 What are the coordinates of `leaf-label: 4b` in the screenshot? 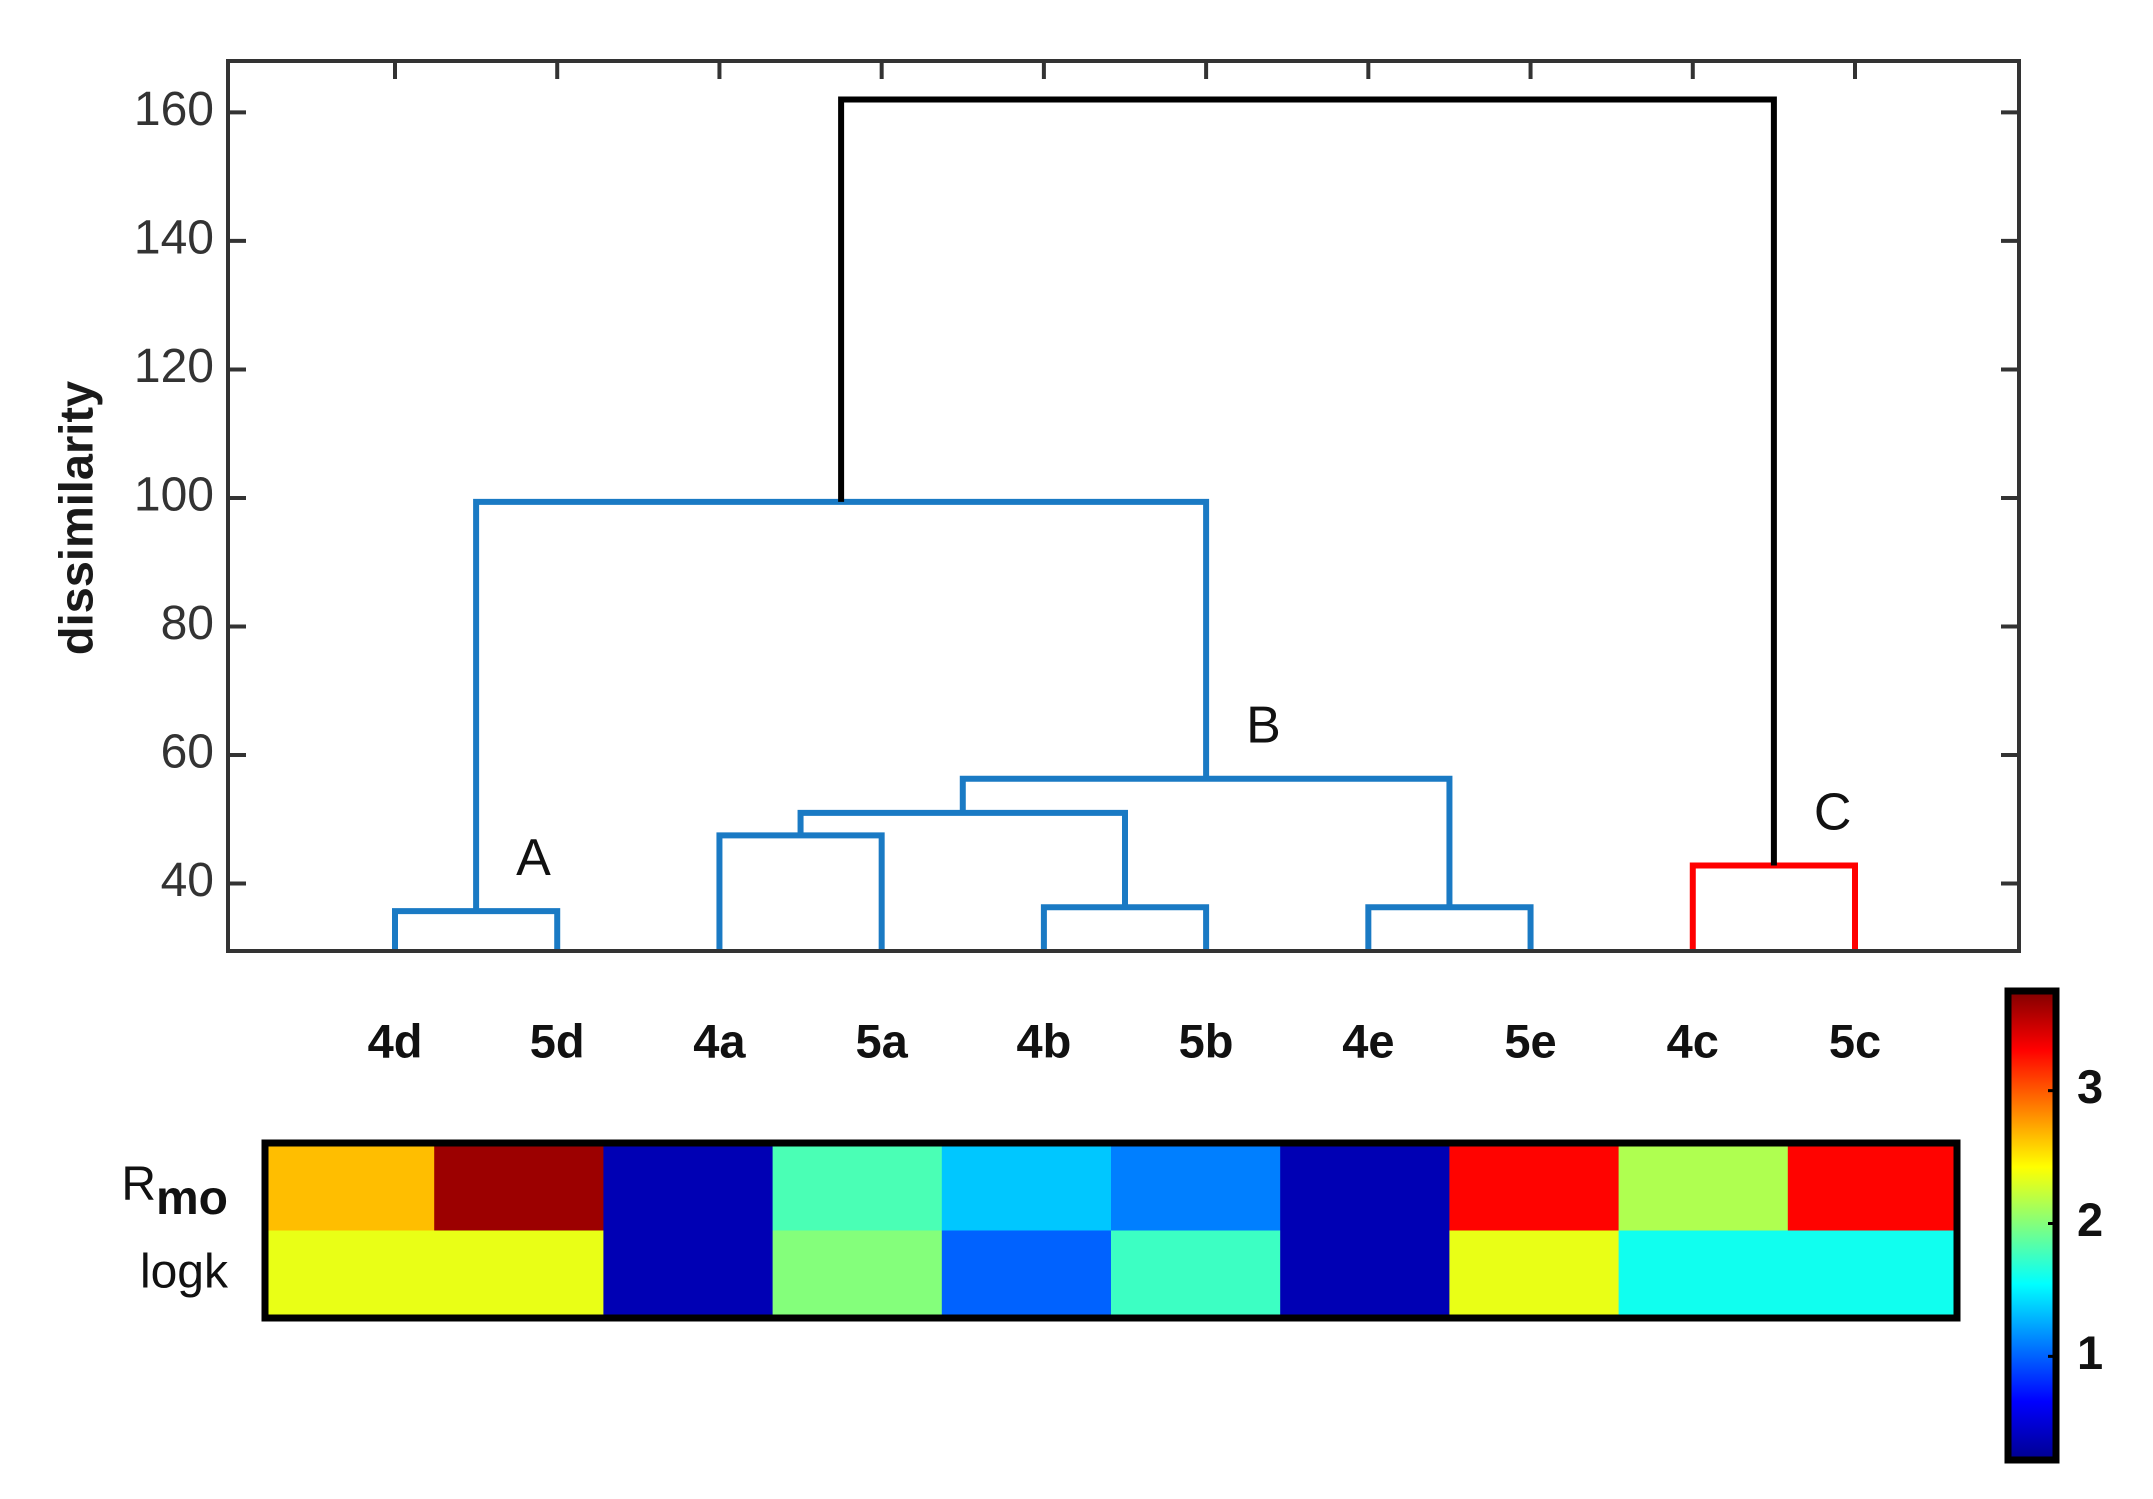 It's located at (1043, 1040).